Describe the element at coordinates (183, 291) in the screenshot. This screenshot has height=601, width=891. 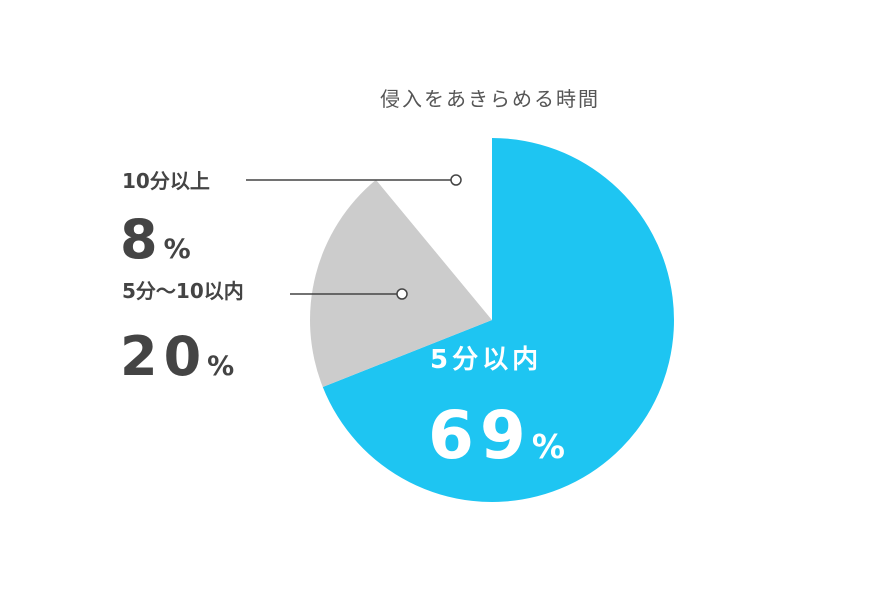
I see `slice-label: 5分〜10以内` at that location.